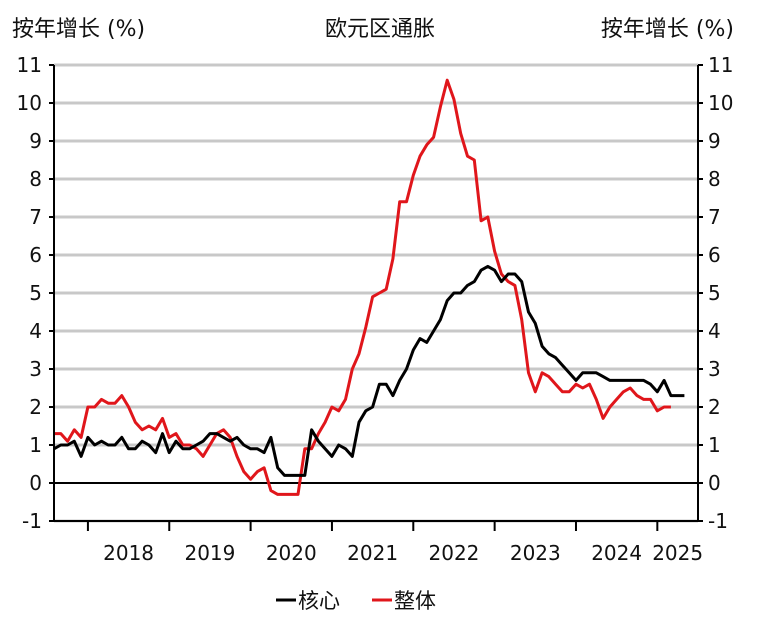 The width and height of the screenshot is (759, 624). What do you see at coordinates (291, 553) in the screenshot?
I see `x-tick-label: 2020` at bounding box center [291, 553].